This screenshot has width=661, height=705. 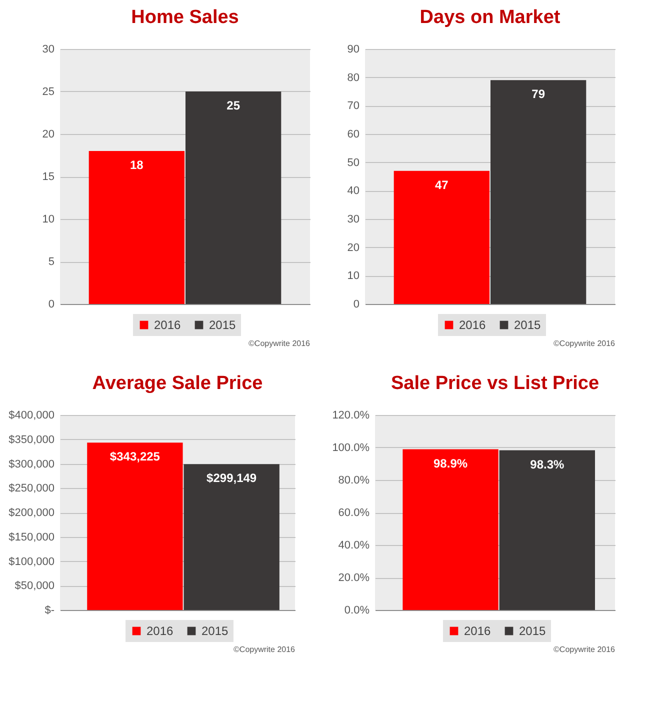 What do you see at coordinates (354, 546) in the screenshot?
I see `y-tick-label: 40.0%` at bounding box center [354, 546].